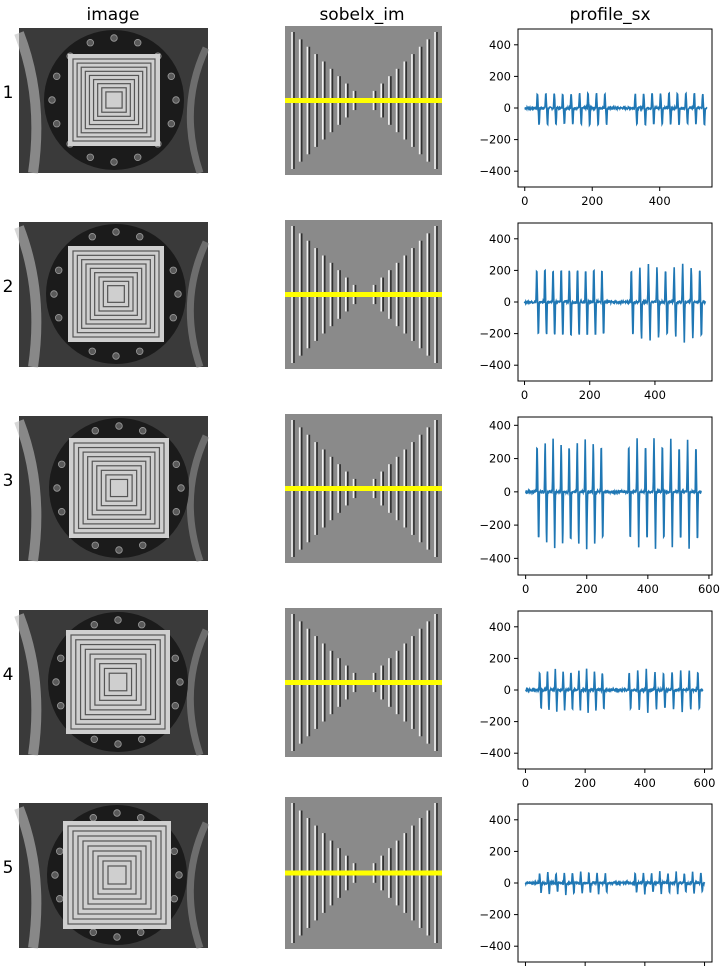 The width and height of the screenshot is (722, 971). What do you see at coordinates (609, 15) in the screenshot?
I see `column-title-profile: profile_sx` at bounding box center [609, 15].